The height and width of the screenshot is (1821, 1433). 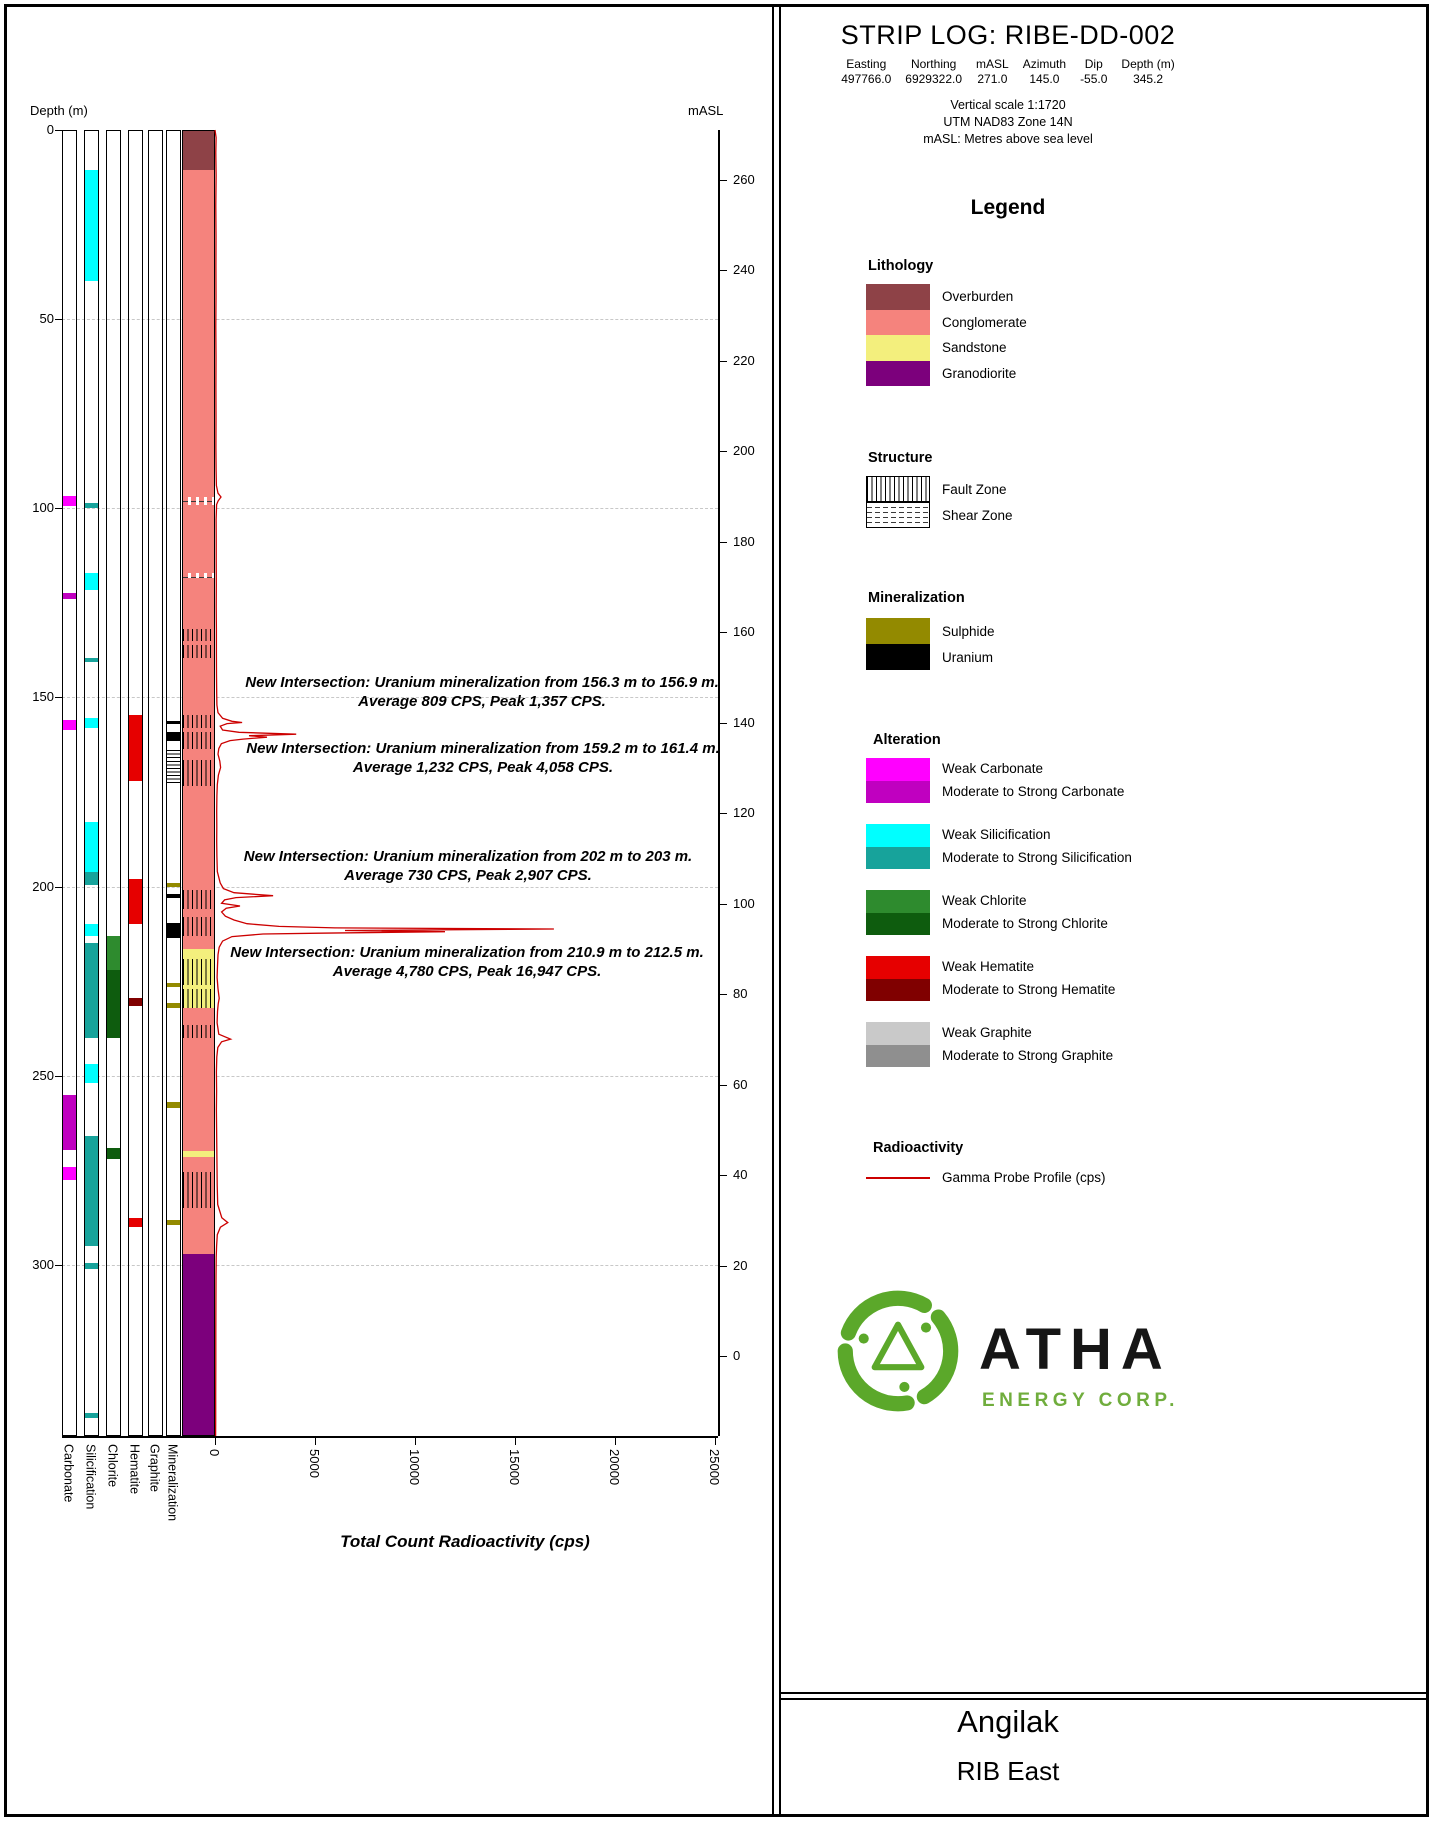 I want to click on radioactivity-legend-items: Gamma Probe Profile (cps), so click(x=986, y=1177).